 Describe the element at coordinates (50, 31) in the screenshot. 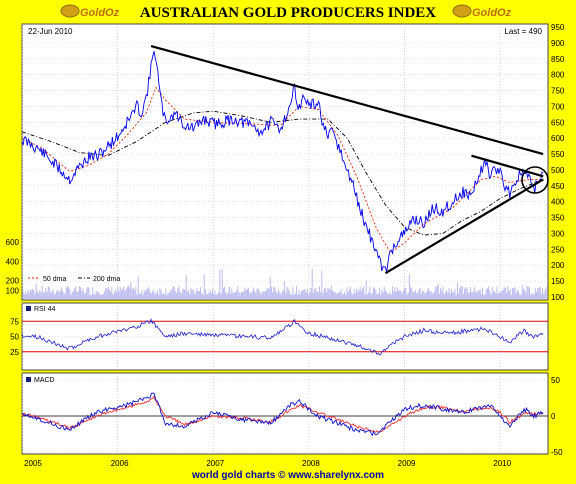

I see `date-label: 22-Jun 2010` at that location.